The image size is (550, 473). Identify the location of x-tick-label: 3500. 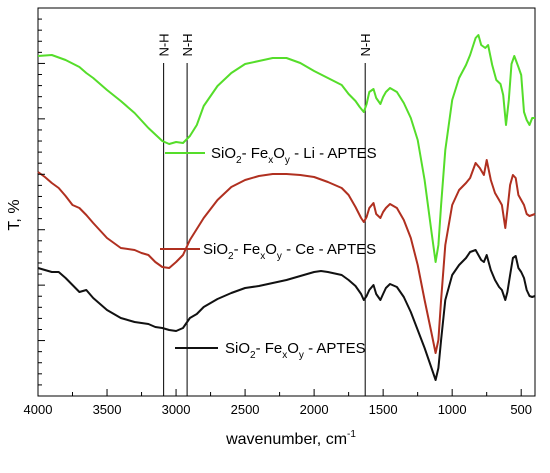
(107, 409).